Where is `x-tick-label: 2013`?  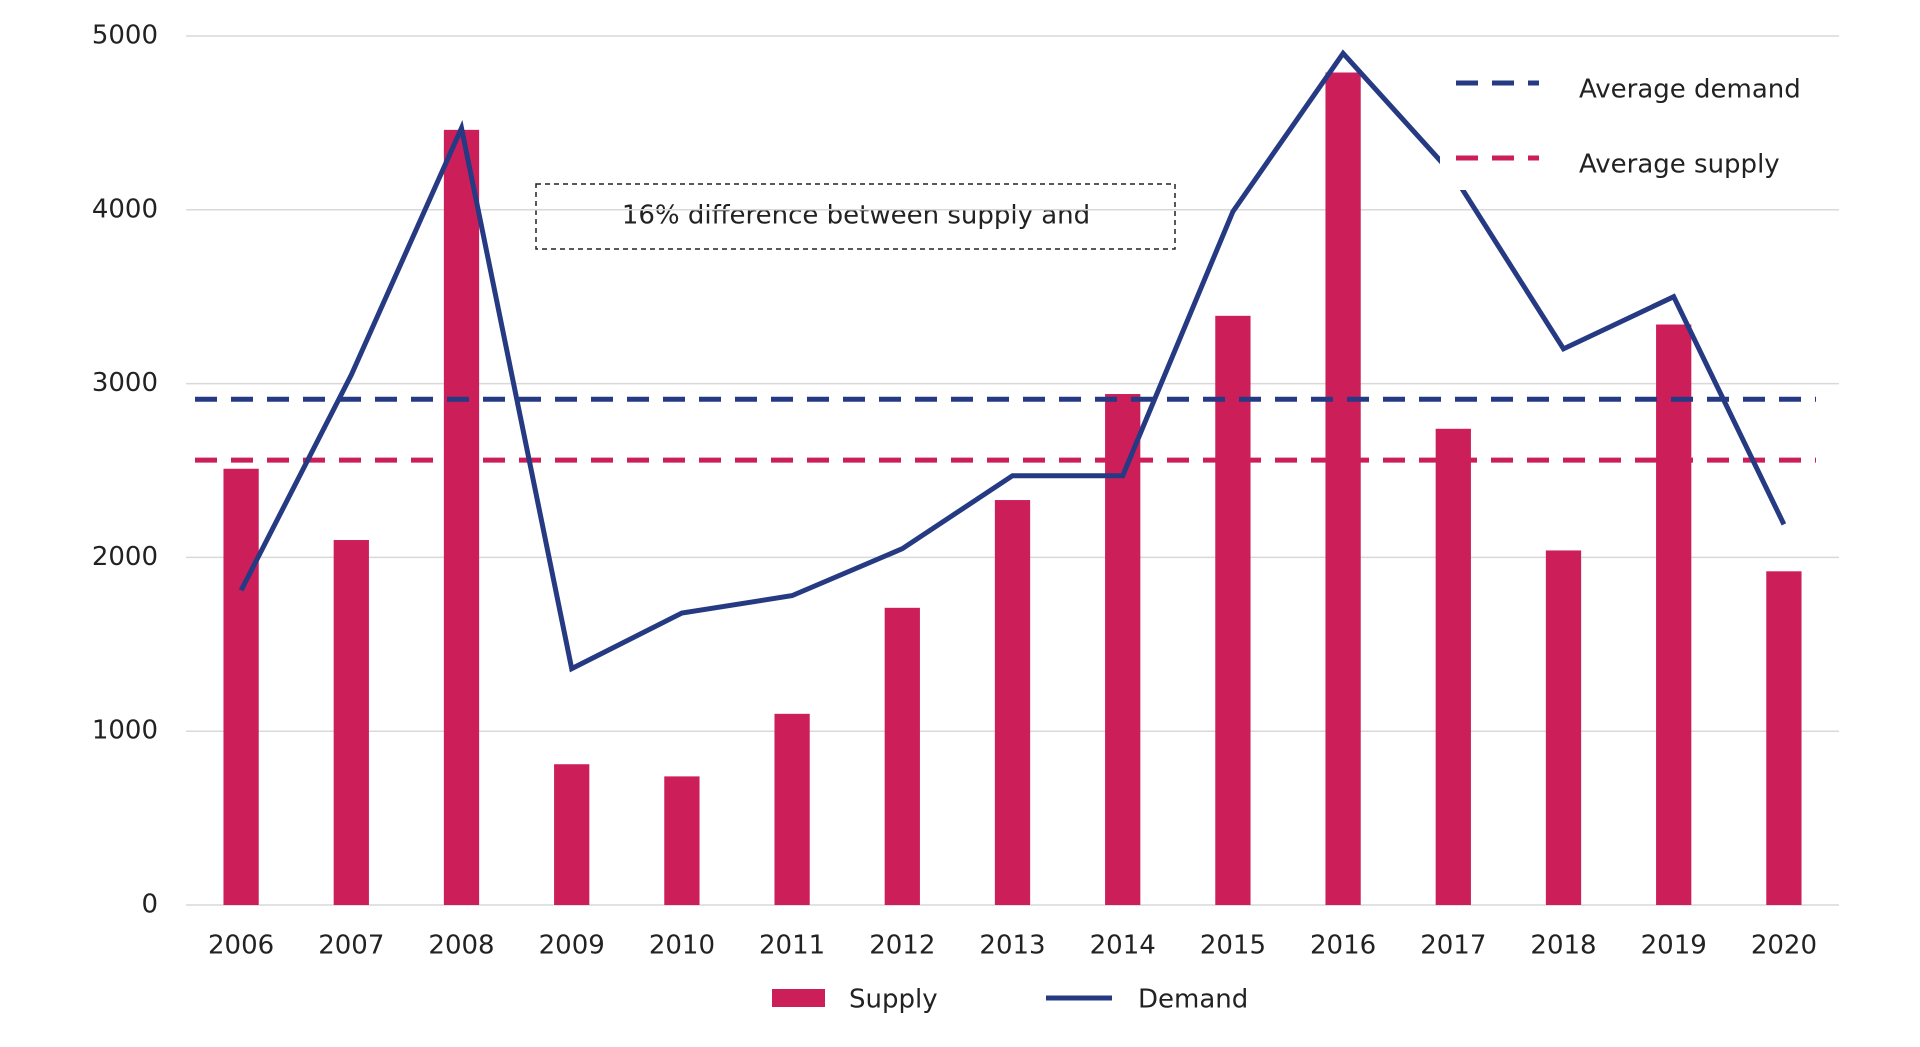 x-tick-label: 2013 is located at coordinates (1012, 946).